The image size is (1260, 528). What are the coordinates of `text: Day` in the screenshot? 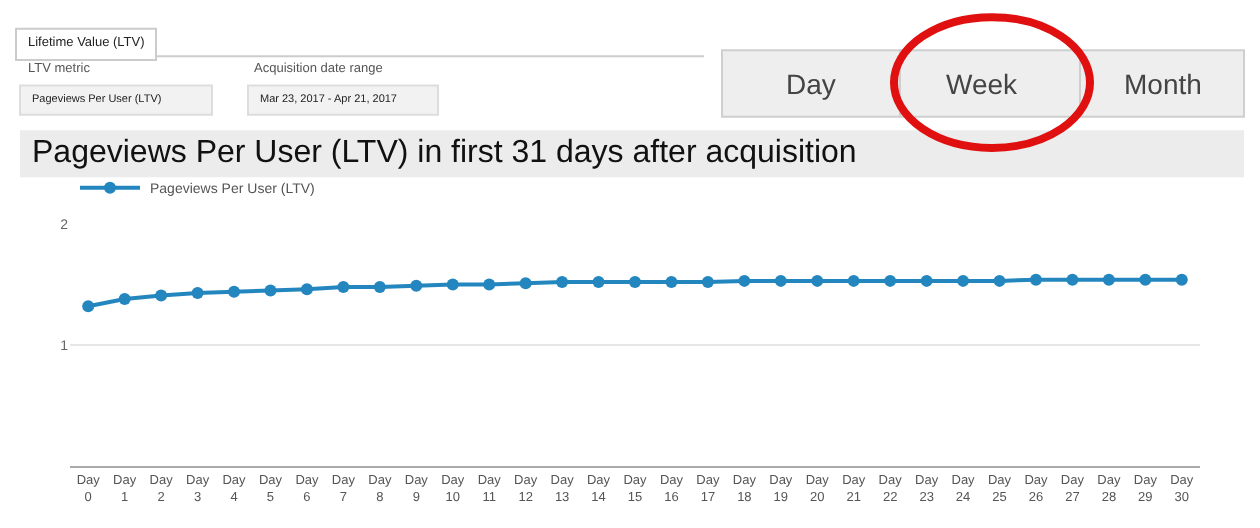 It's located at (811, 84).